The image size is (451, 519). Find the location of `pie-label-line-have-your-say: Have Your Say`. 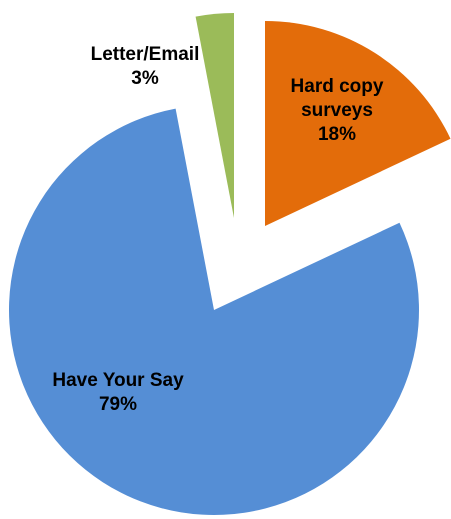

pie-label-line-have-your-say: Have Your Say is located at coordinates (118, 380).